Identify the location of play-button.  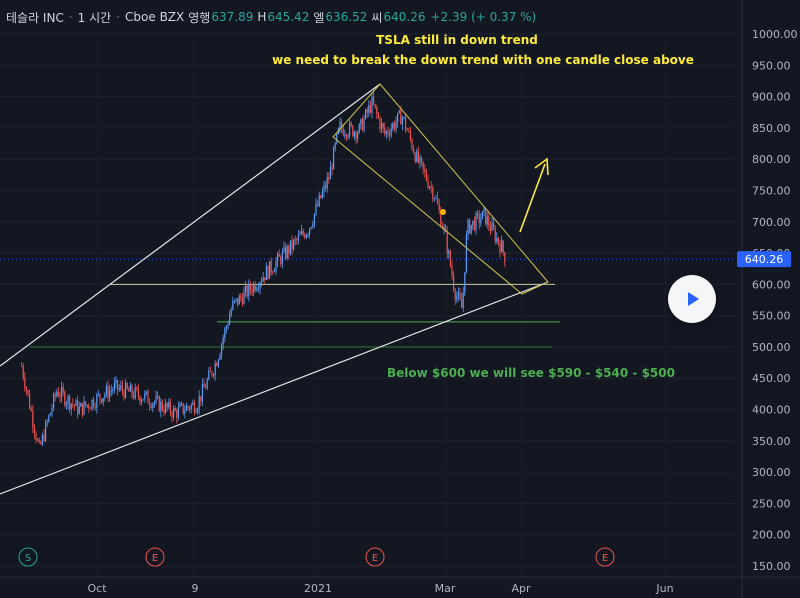
(692, 299).